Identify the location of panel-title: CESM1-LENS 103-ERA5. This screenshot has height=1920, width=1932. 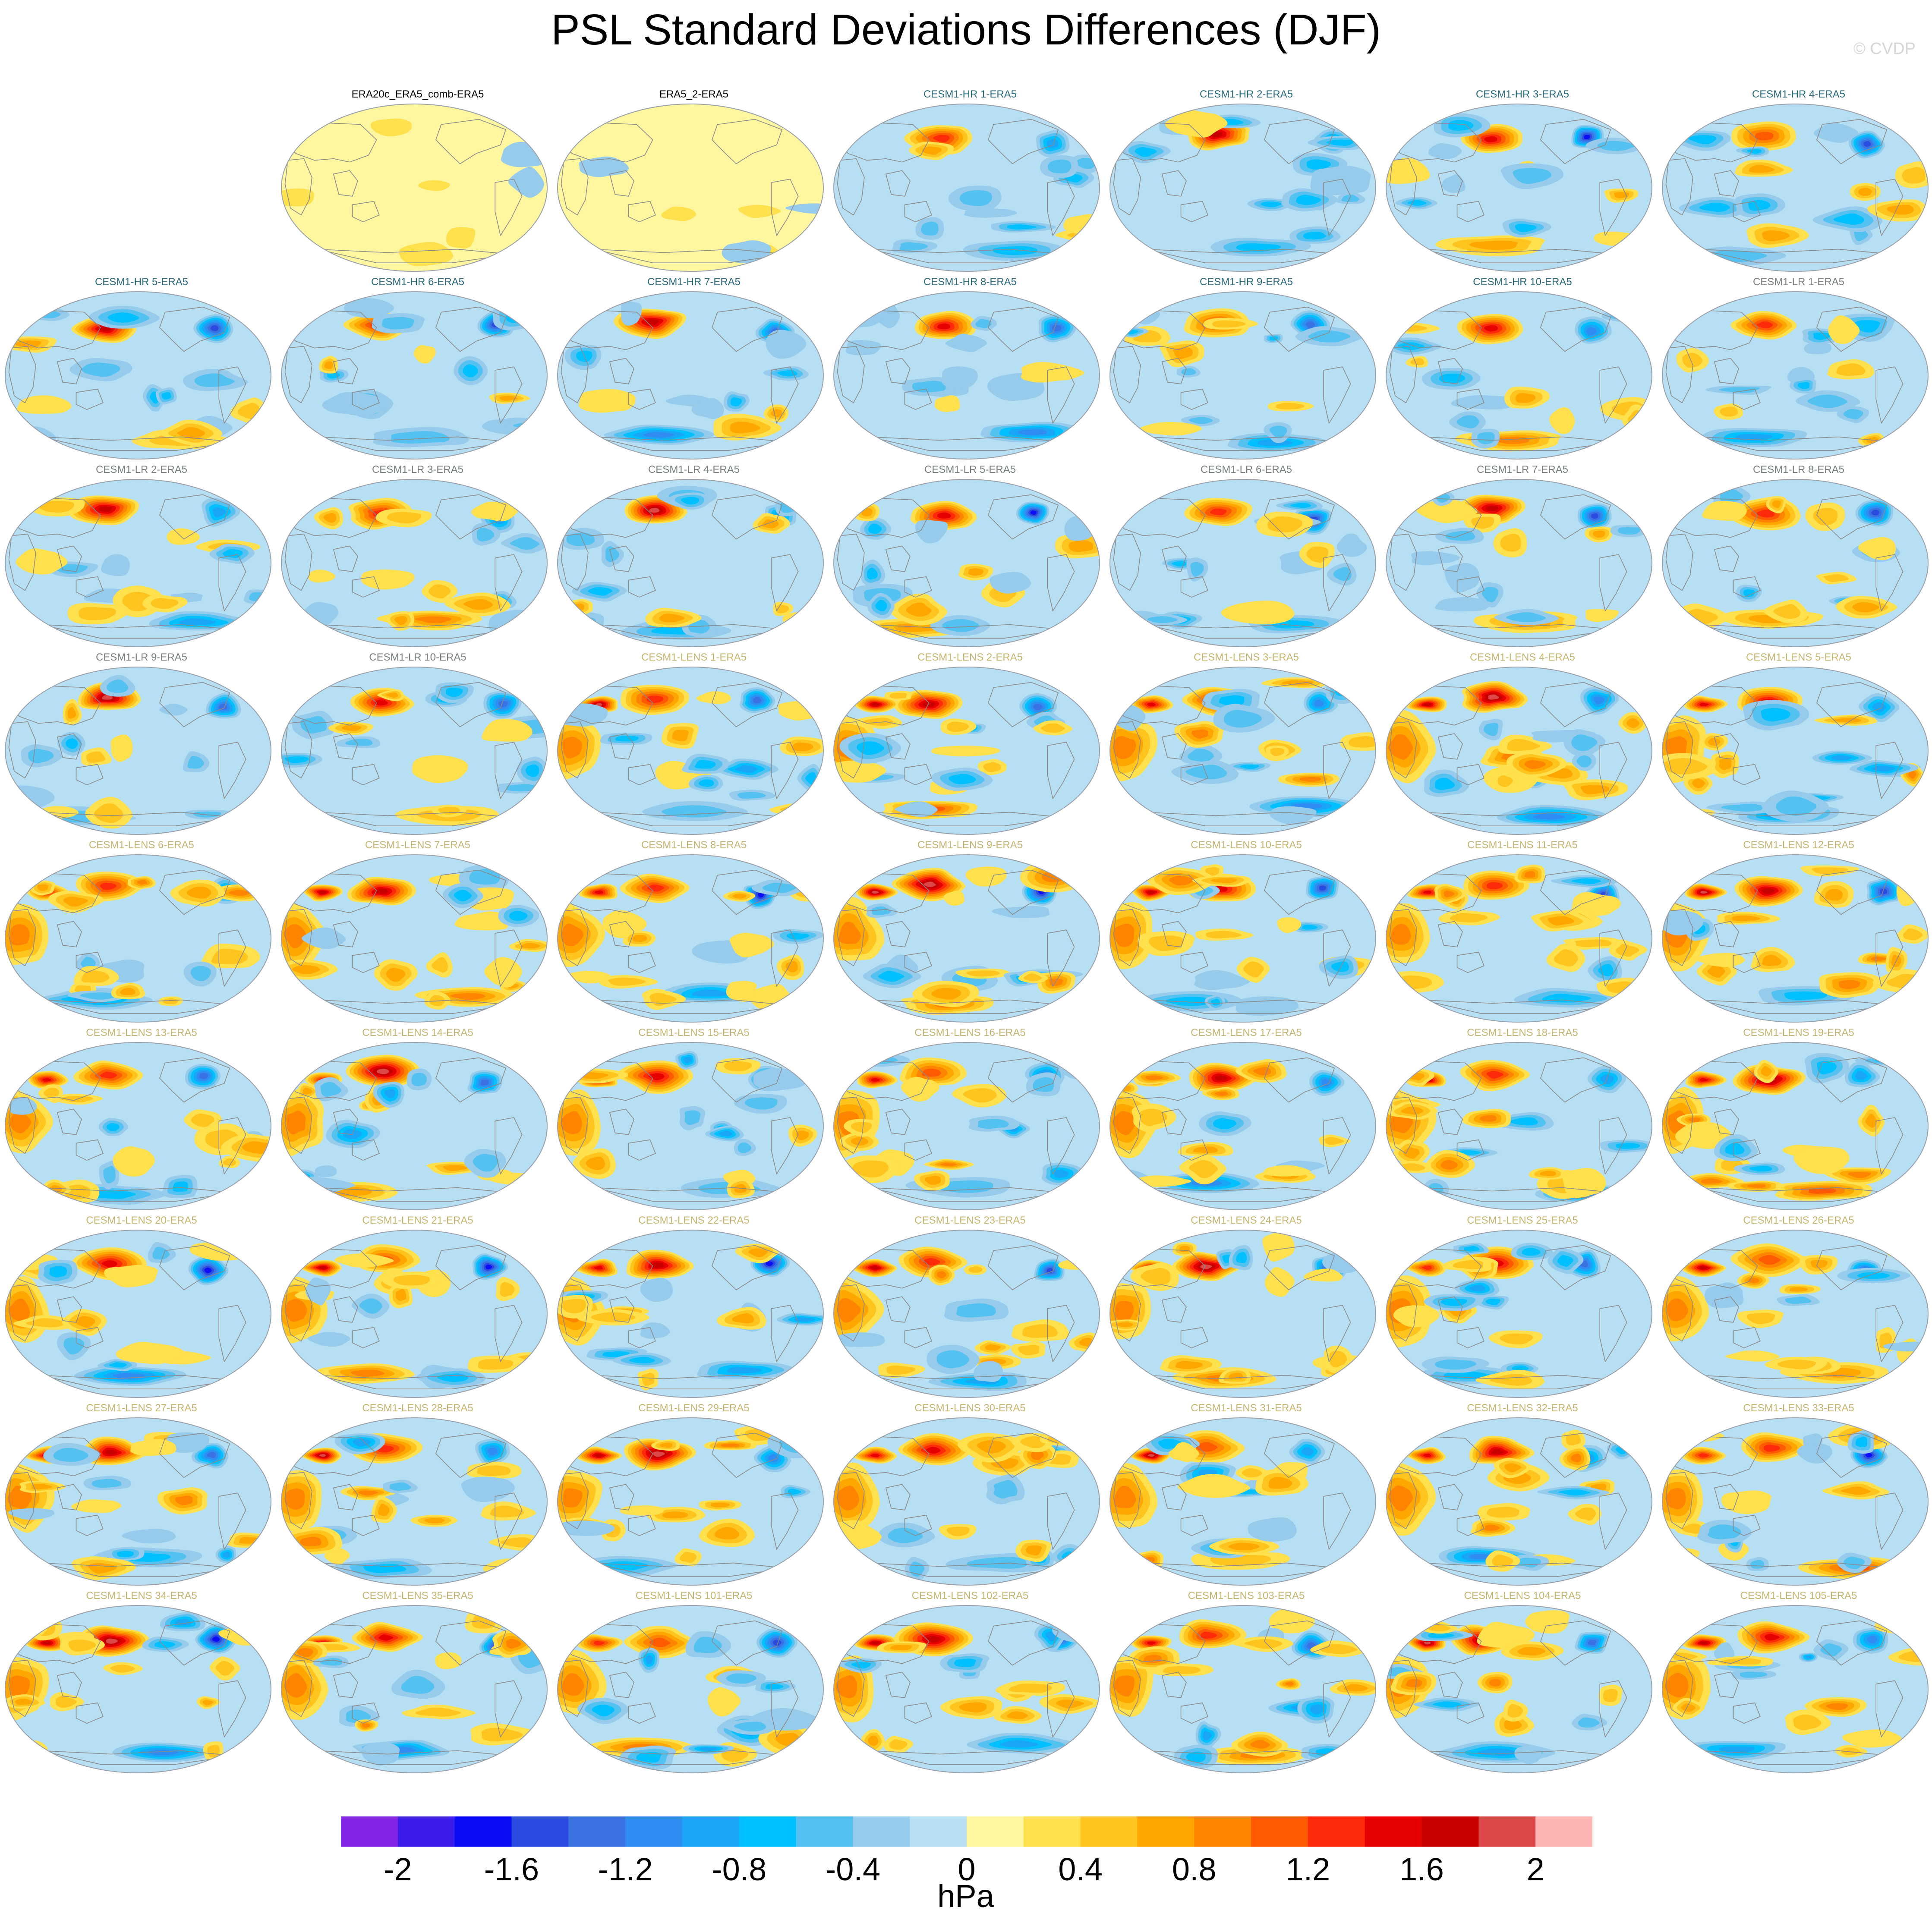
(1246, 1596).